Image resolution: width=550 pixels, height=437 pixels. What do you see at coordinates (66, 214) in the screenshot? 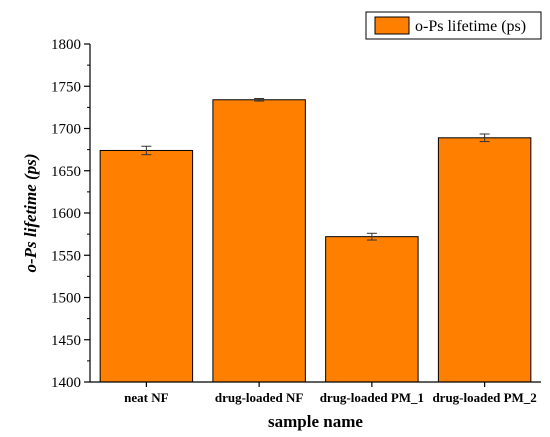
I see `y-tick-label: 1600` at bounding box center [66, 214].